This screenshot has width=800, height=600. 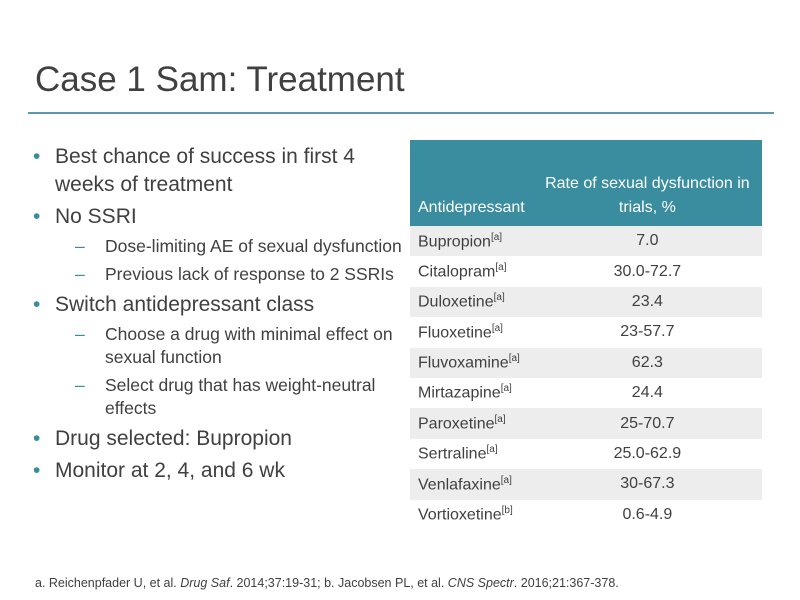 I want to click on drug-cell: Fluvoxamine[a], so click(x=471, y=362).